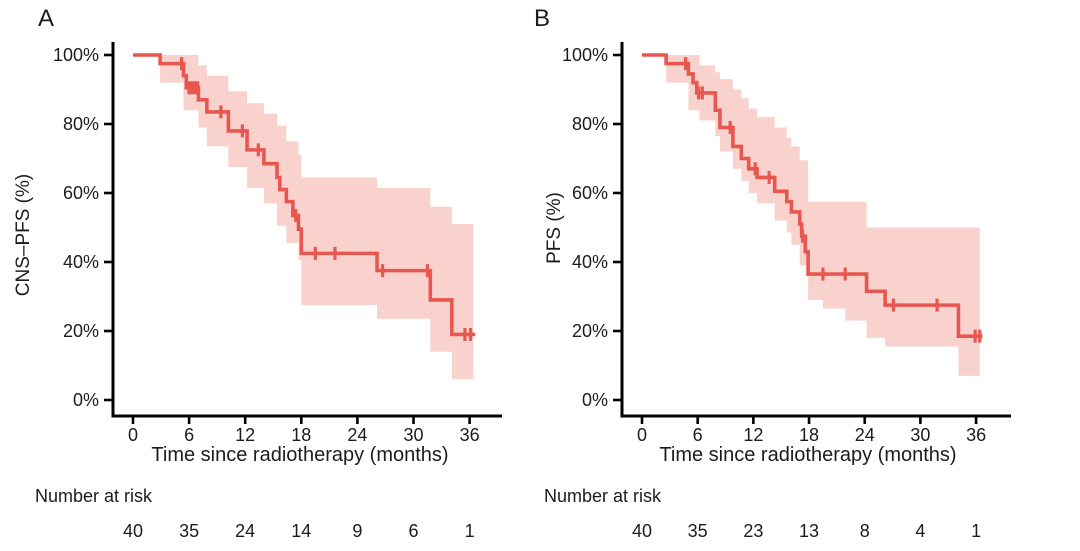 This screenshot has height=551, width=1080. I want to click on panel-b-letter: B, so click(542, 18).